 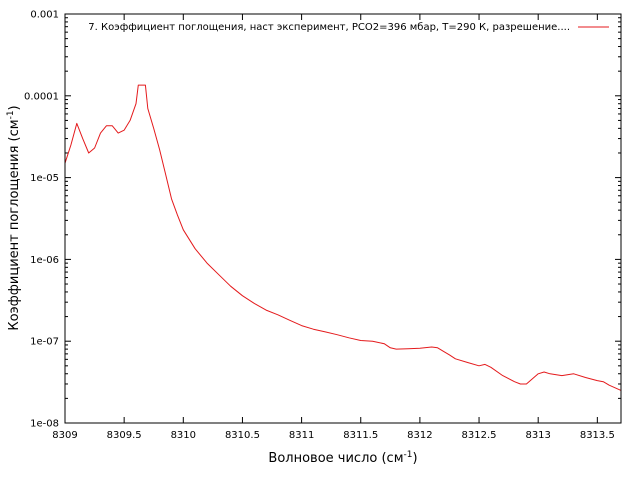 What do you see at coordinates (14, 217) in the screenshot?
I see `y-axis-title: Коэффициент поглощения (см-1)` at bounding box center [14, 217].